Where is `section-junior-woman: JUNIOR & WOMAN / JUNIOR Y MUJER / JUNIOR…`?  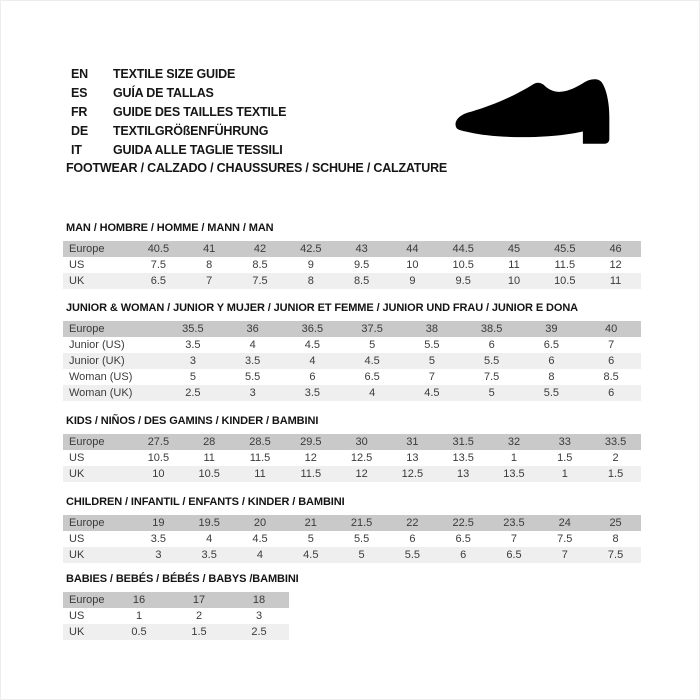
section-junior-woman: JUNIOR & WOMAN / JUNIOR Y MUJER / JUNIOR… is located at coordinates (352, 351).